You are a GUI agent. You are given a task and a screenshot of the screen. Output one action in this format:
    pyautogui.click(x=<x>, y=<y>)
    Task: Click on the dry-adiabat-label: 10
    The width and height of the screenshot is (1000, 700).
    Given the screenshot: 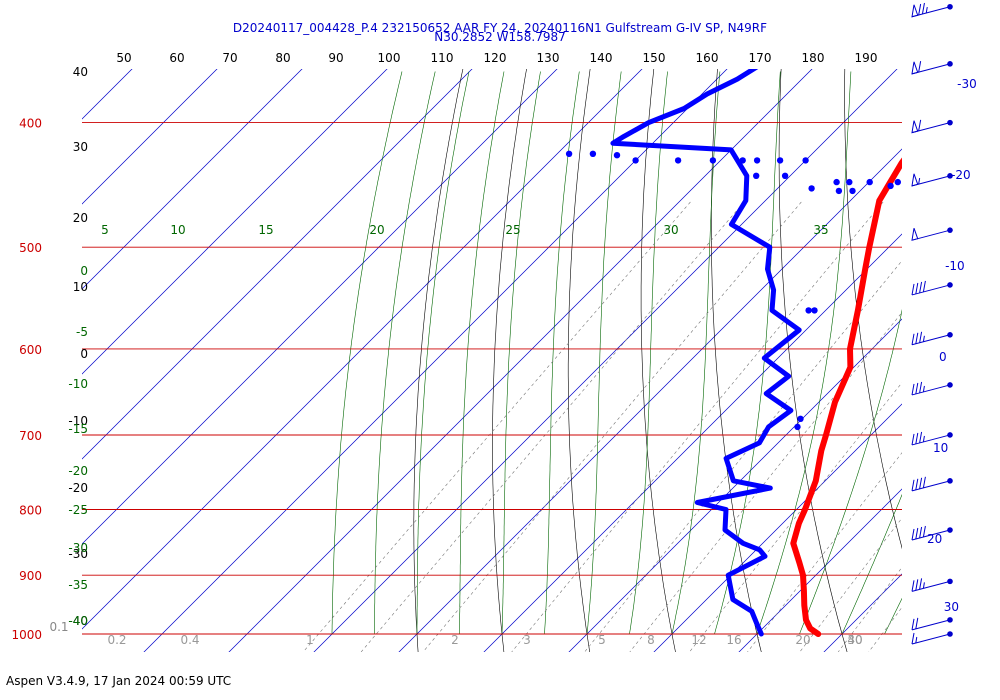 What is the action you would take?
    pyautogui.click(x=80, y=287)
    